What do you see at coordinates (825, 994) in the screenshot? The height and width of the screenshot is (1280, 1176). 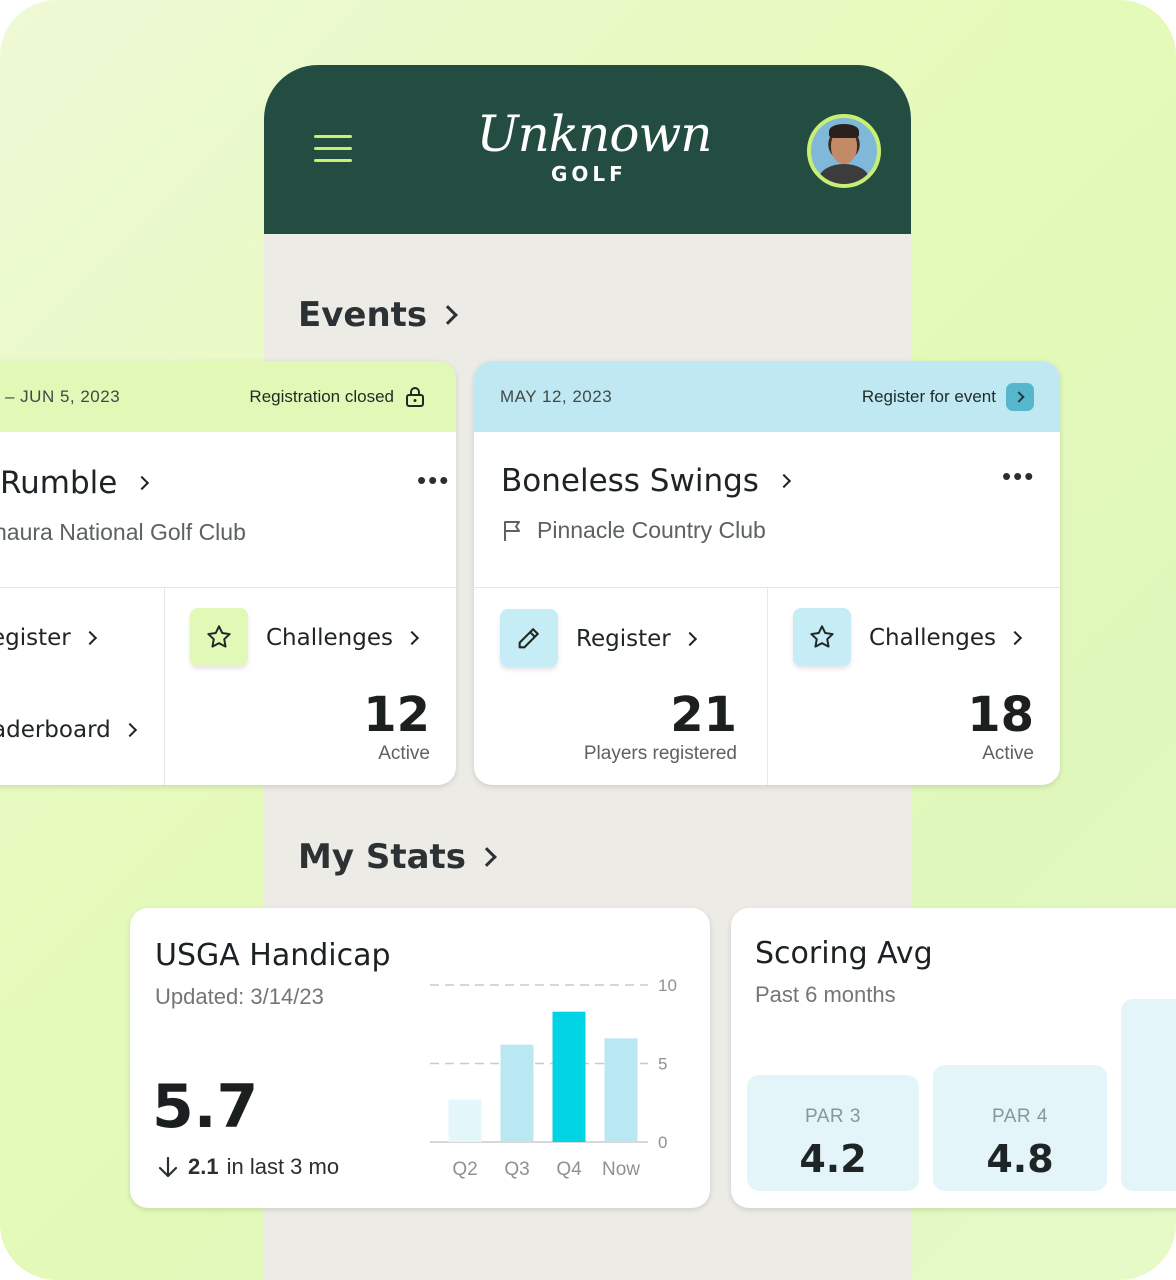 I see `scoring-subtitle: Past 6 months` at bounding box center [825, 994].